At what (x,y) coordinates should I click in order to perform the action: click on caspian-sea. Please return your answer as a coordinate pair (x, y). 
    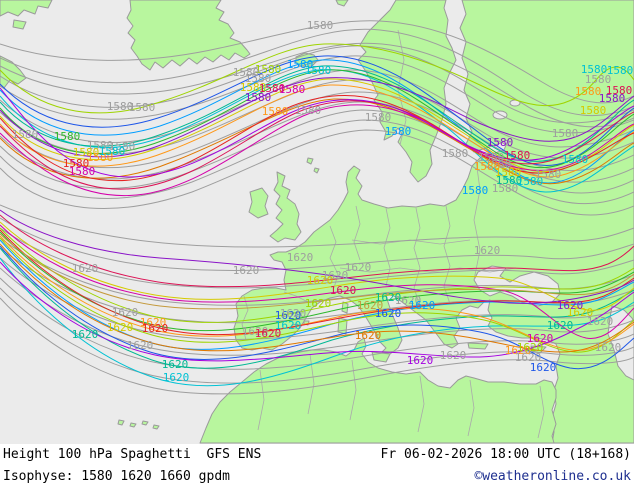
    Looking at the image, I should click on (620, 343).